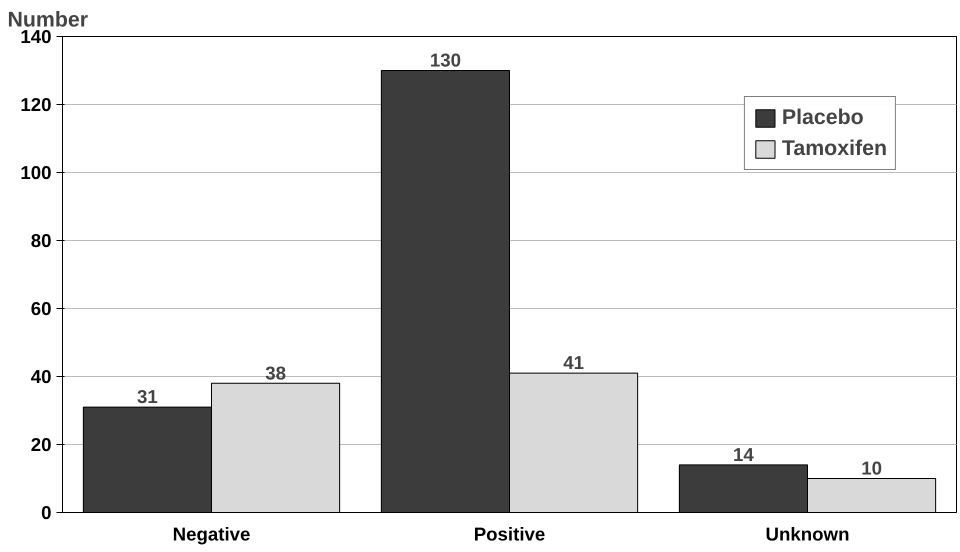 This screenshot has width=960, height=552. Describe the element at coordinates (743, 454) in the screenshot. I see `data-label: 14` at that location.